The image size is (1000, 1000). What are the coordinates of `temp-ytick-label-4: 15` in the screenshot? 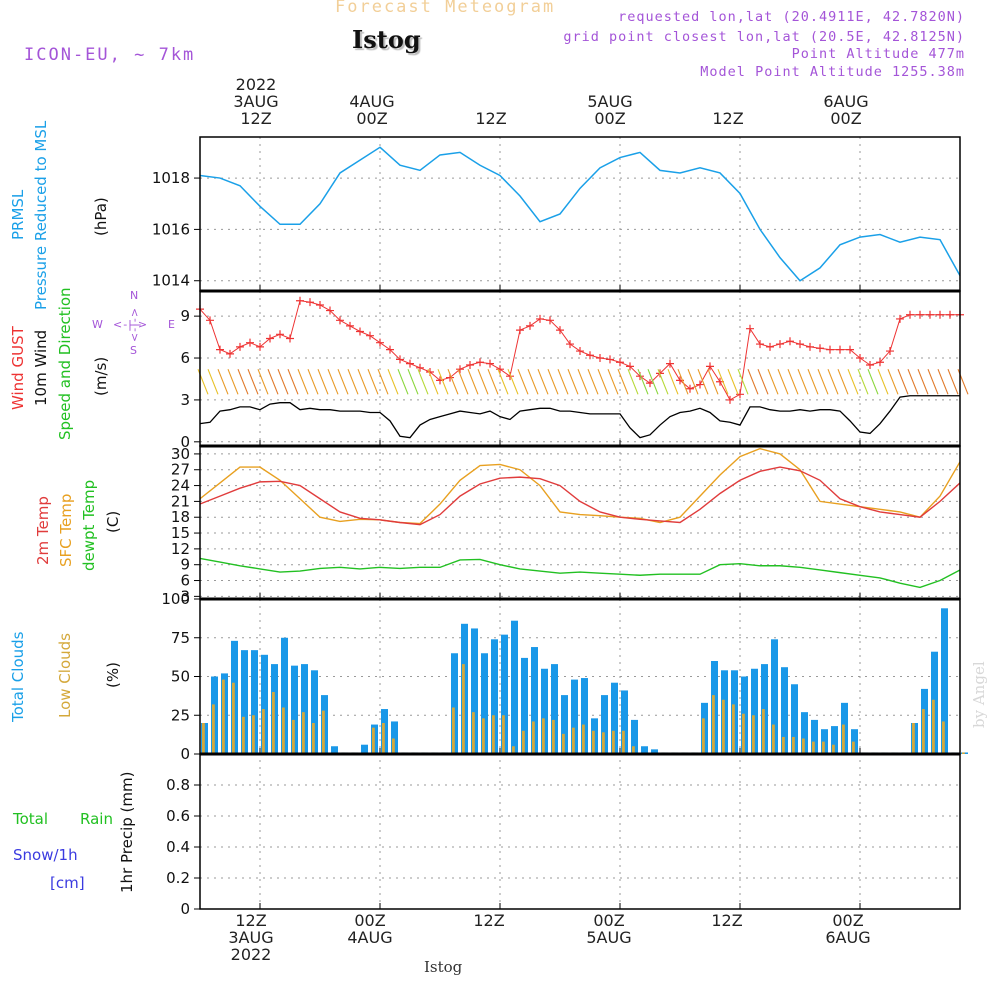 It's located at (180, 533).